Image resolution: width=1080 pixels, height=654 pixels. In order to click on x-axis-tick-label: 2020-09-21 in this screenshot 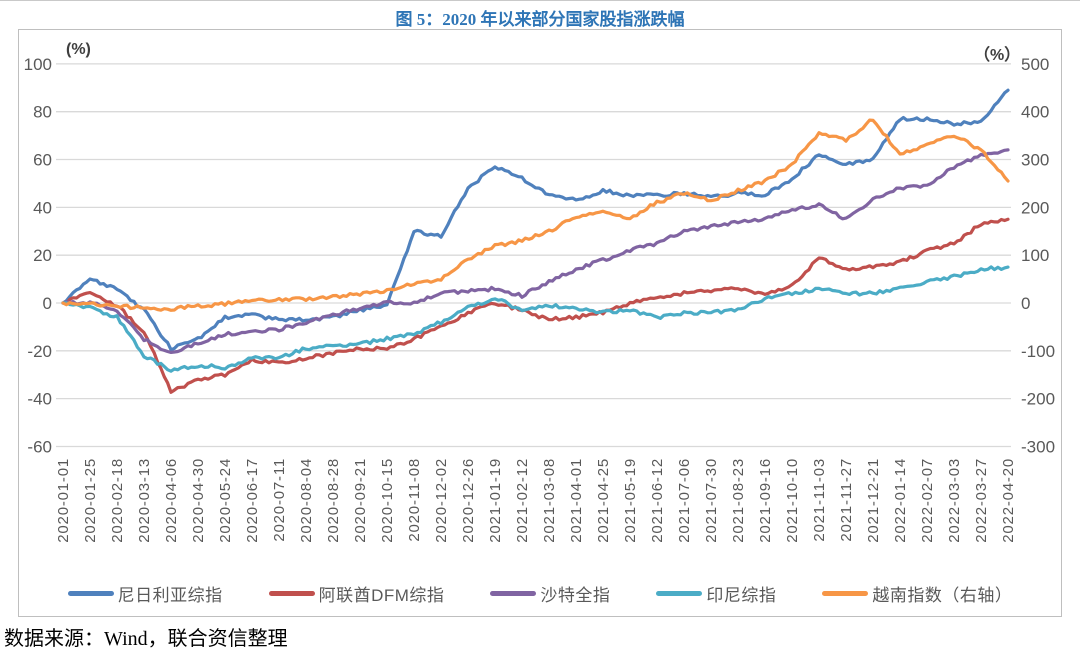, I will do `click(360, 500)`.